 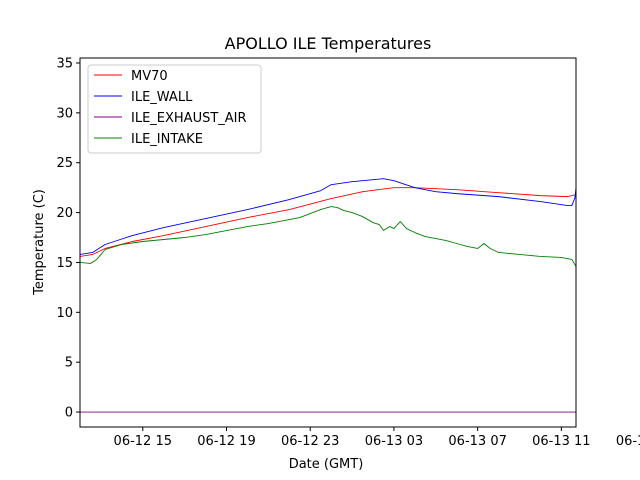 I want to click on x-tick-label: 06-12 15, so click(x=143, y=441).